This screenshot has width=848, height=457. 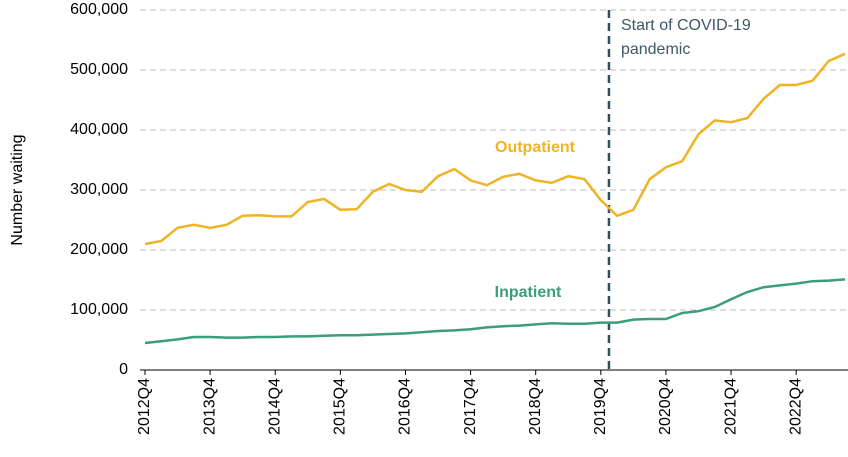 I want to click on x-tick-label: 2014Q4, so click(x=274, y=406).